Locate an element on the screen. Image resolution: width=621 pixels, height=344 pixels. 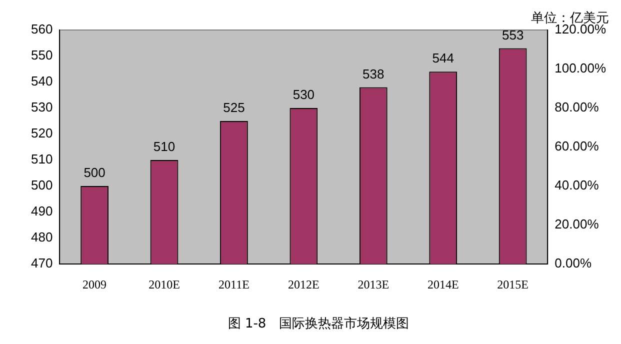
data-label: 510 is located at coordinates (164, 146).